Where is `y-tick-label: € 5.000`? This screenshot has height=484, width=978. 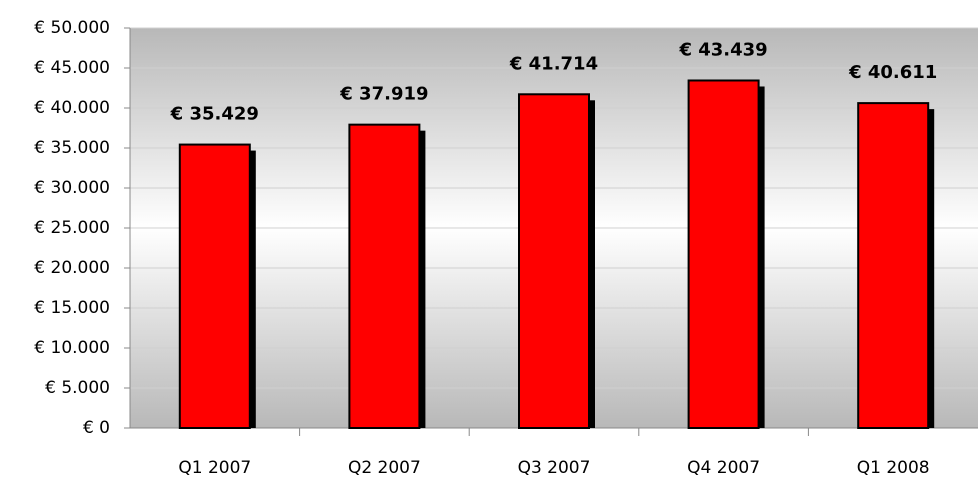
y-tick-label: € 5.000 is located at coordinates (77, 388).